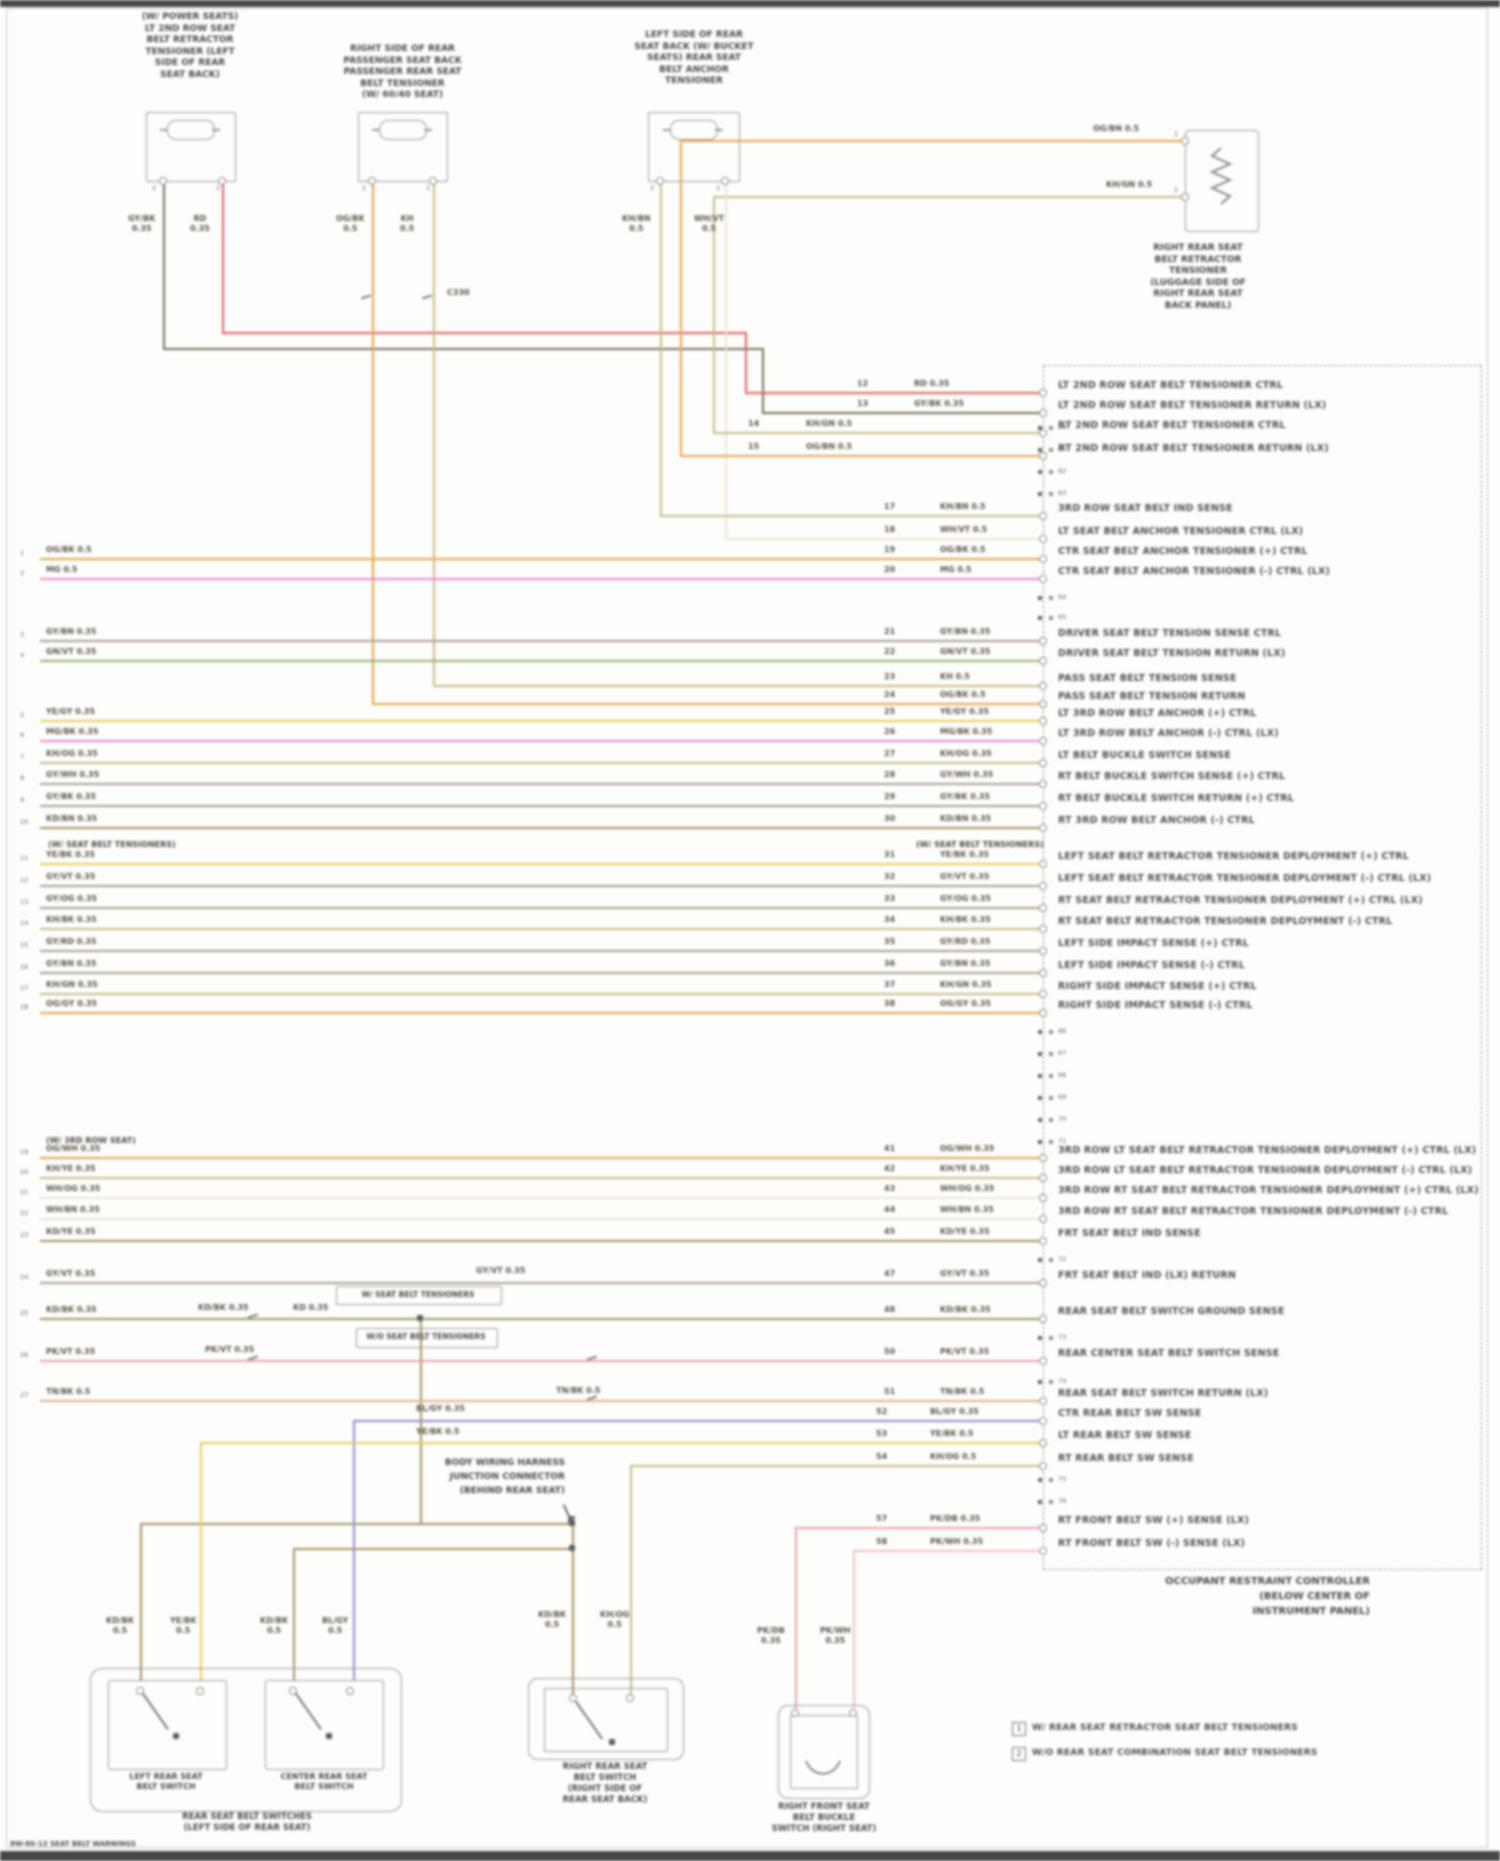 This screenshot has height=1861, width=1500. Describe the element at coordinates (932, 383) in the screenshot. I see `module-wire-code: RD 0.35` at that location.